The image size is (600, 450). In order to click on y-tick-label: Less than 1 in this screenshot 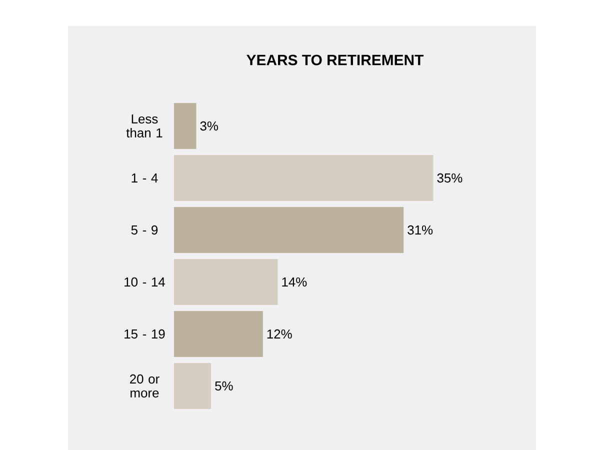, I will do `click(144, 126)`.